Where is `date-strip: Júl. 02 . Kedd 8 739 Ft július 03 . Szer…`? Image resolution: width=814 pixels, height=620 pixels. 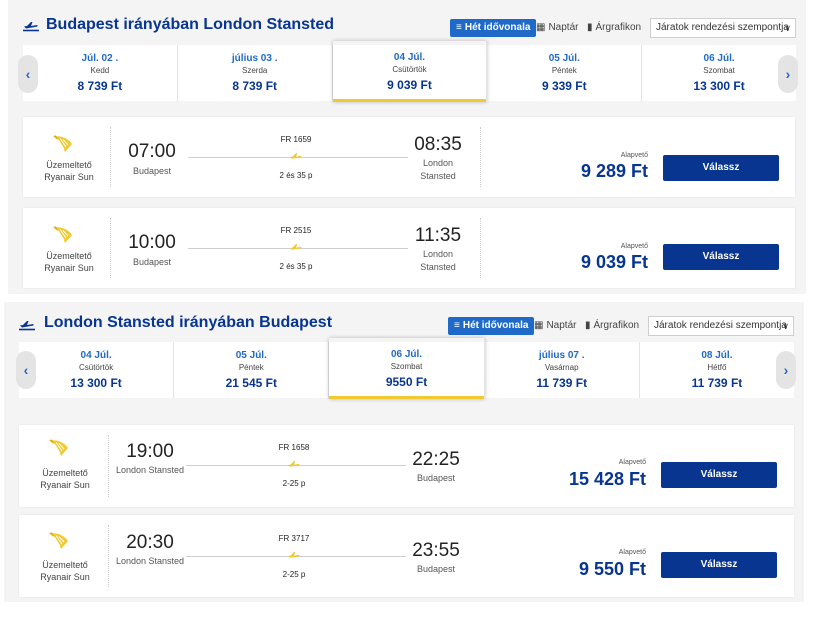
date-strip: Júl. 02 . Kedd 8 739 Ft július 03 . Szer… is located at coordinates (409, 71).